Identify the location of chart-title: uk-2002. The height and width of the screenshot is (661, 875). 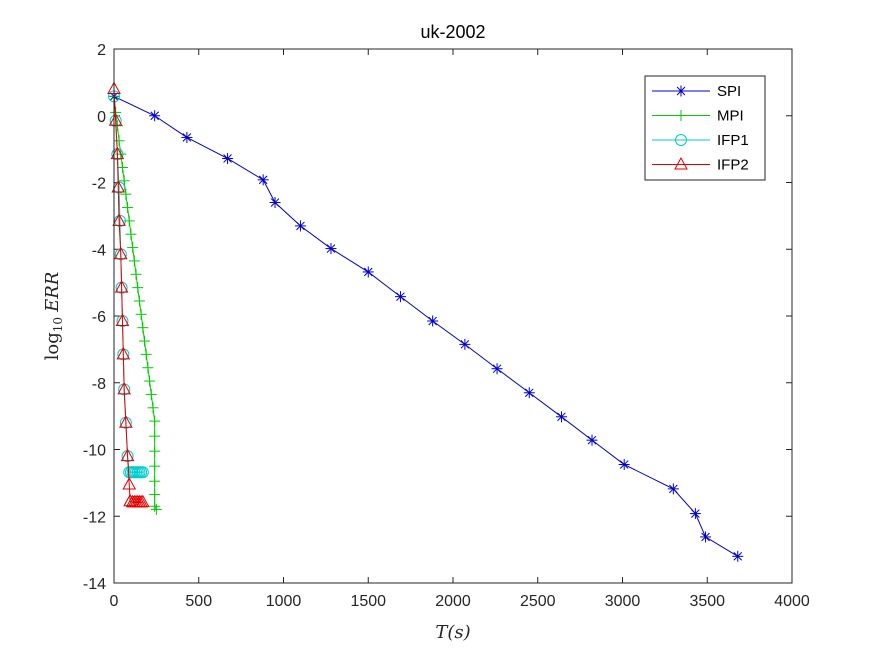
(452, 32).